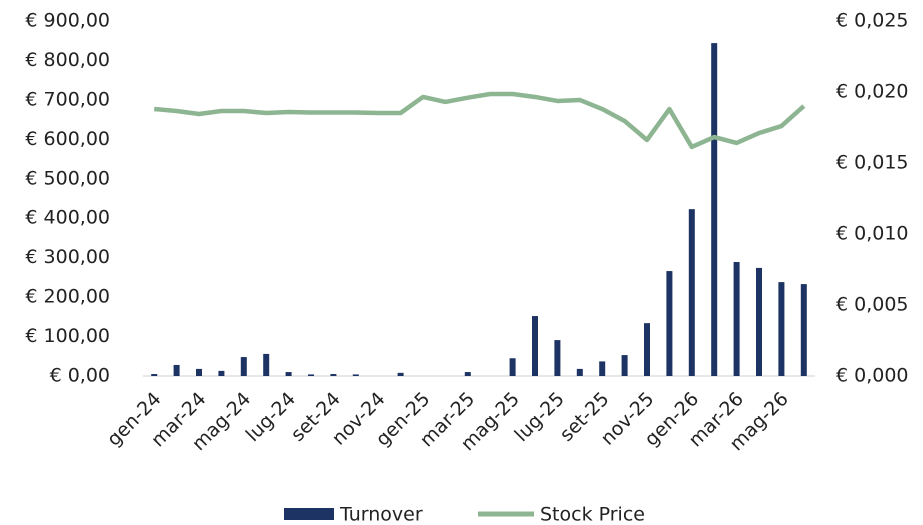 The width and height of the screenshot is (923, 525). Describe the element at coordinates (67, 297) in the screenshot. I see `y-tick-label: € 200,00` at that location.